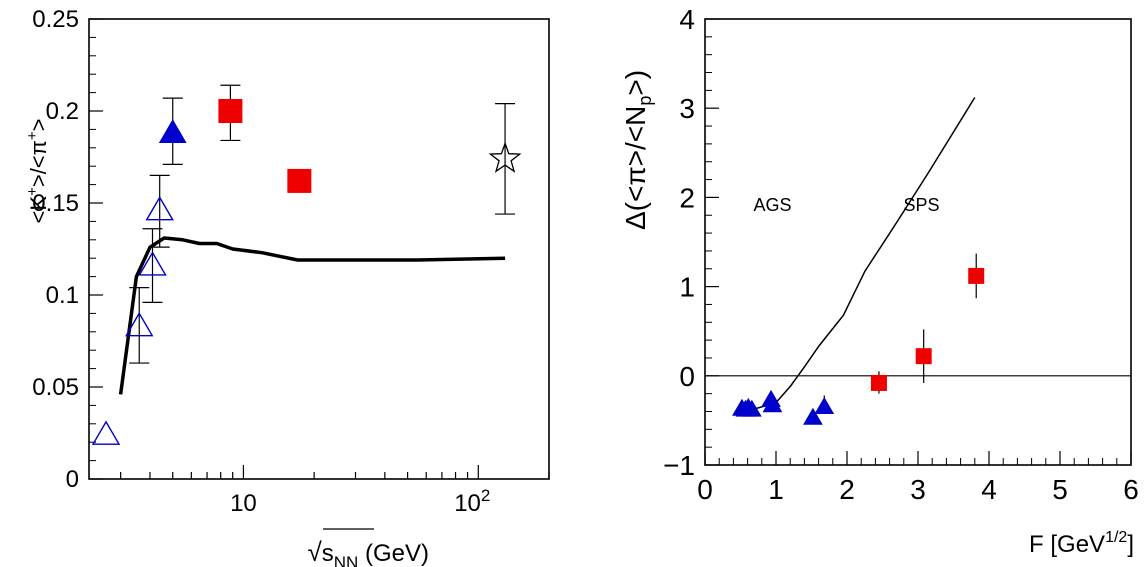 This screenshot has width=1144, height=567. Describe the element at coordinates (679, 465) in the screenshot. I see `right-y-tick-label: −1` at that location.